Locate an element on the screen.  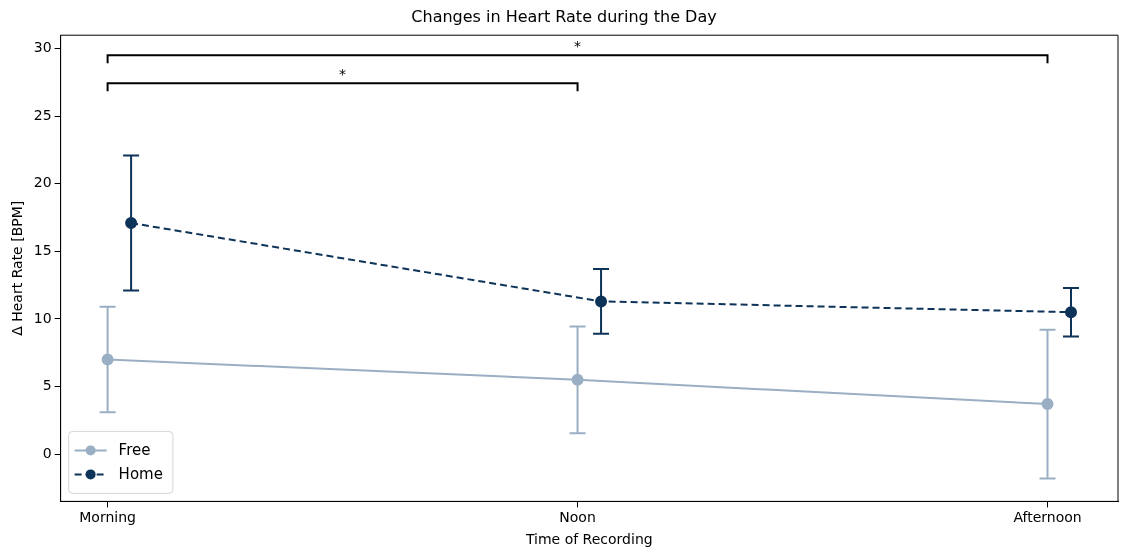
y-tick-label: 5 is located at coordinates (47, 385).